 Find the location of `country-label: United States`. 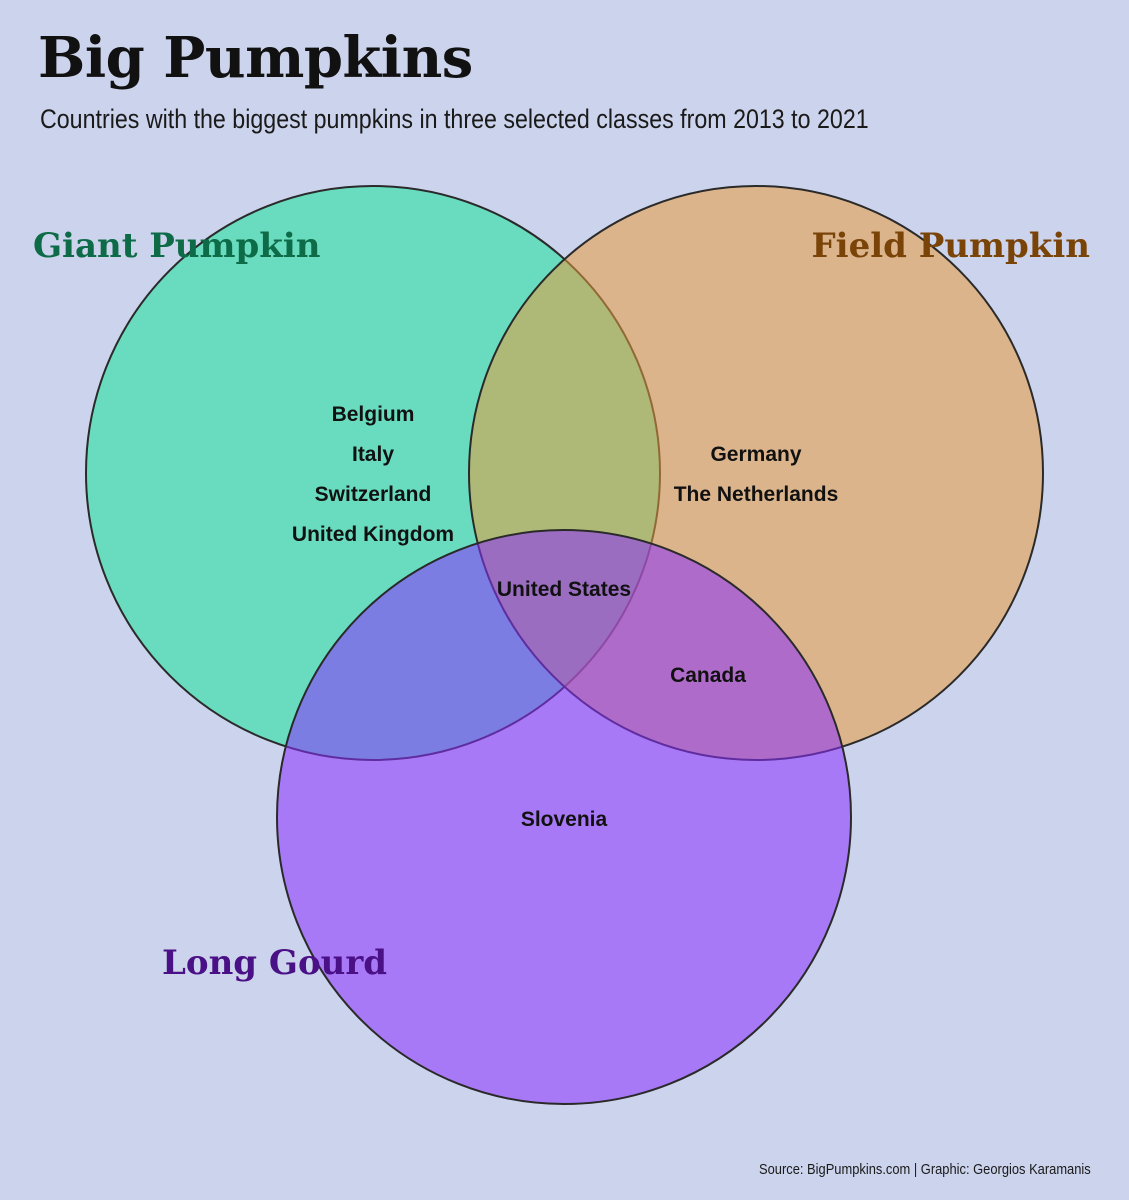

country-label: United States is located at coordinates (564, 589).